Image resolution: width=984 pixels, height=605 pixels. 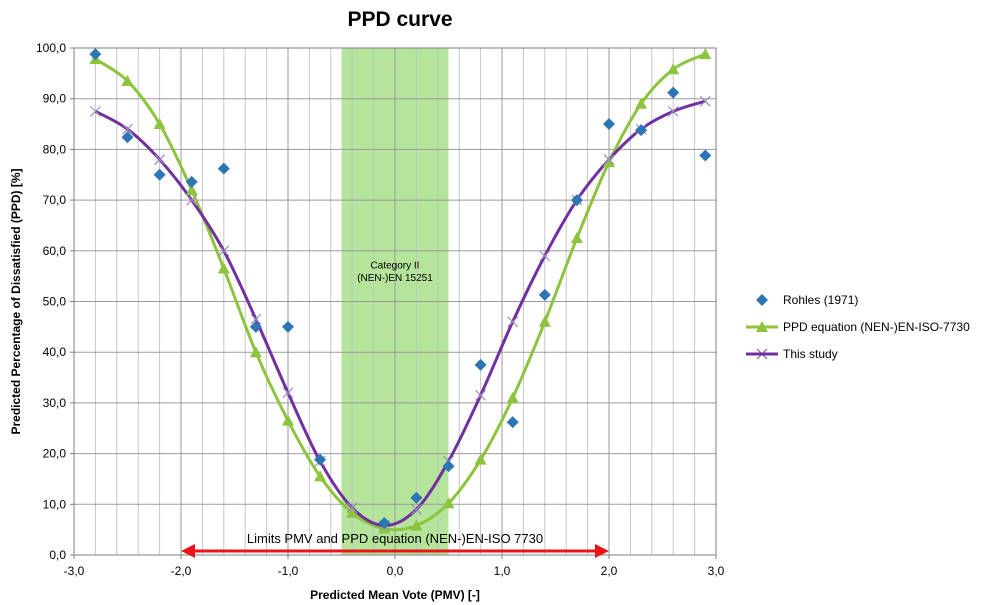 What do you see at coordinates (762, 300) in the screenshot?
I see `legend-swatch-rohles` at bounding box center [762, 300].